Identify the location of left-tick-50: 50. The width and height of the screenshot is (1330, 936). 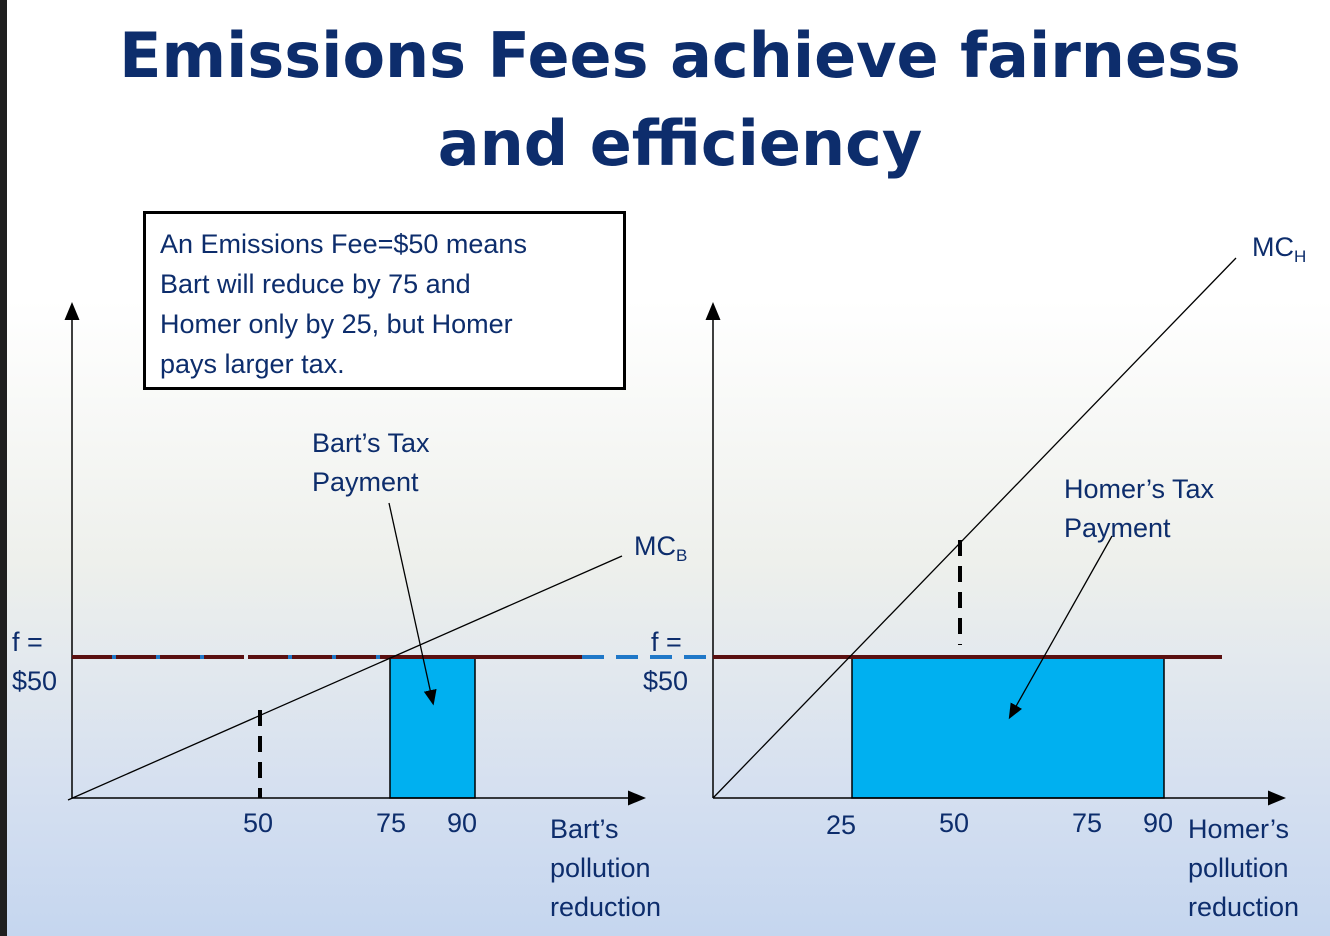
(258, 823).